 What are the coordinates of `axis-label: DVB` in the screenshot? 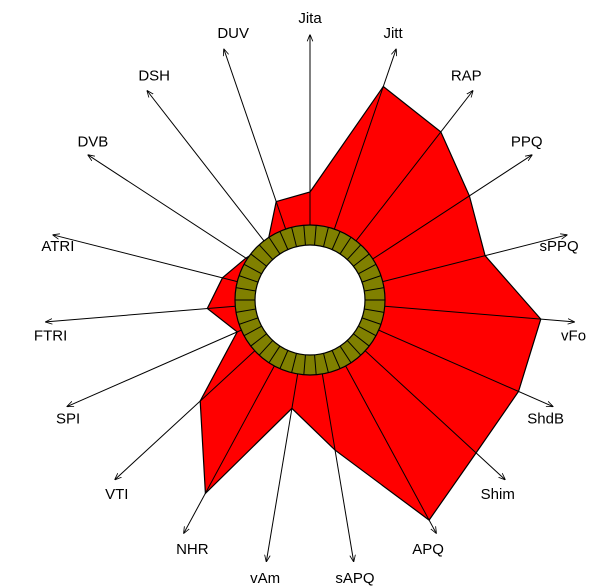 It's located at (92, 142).